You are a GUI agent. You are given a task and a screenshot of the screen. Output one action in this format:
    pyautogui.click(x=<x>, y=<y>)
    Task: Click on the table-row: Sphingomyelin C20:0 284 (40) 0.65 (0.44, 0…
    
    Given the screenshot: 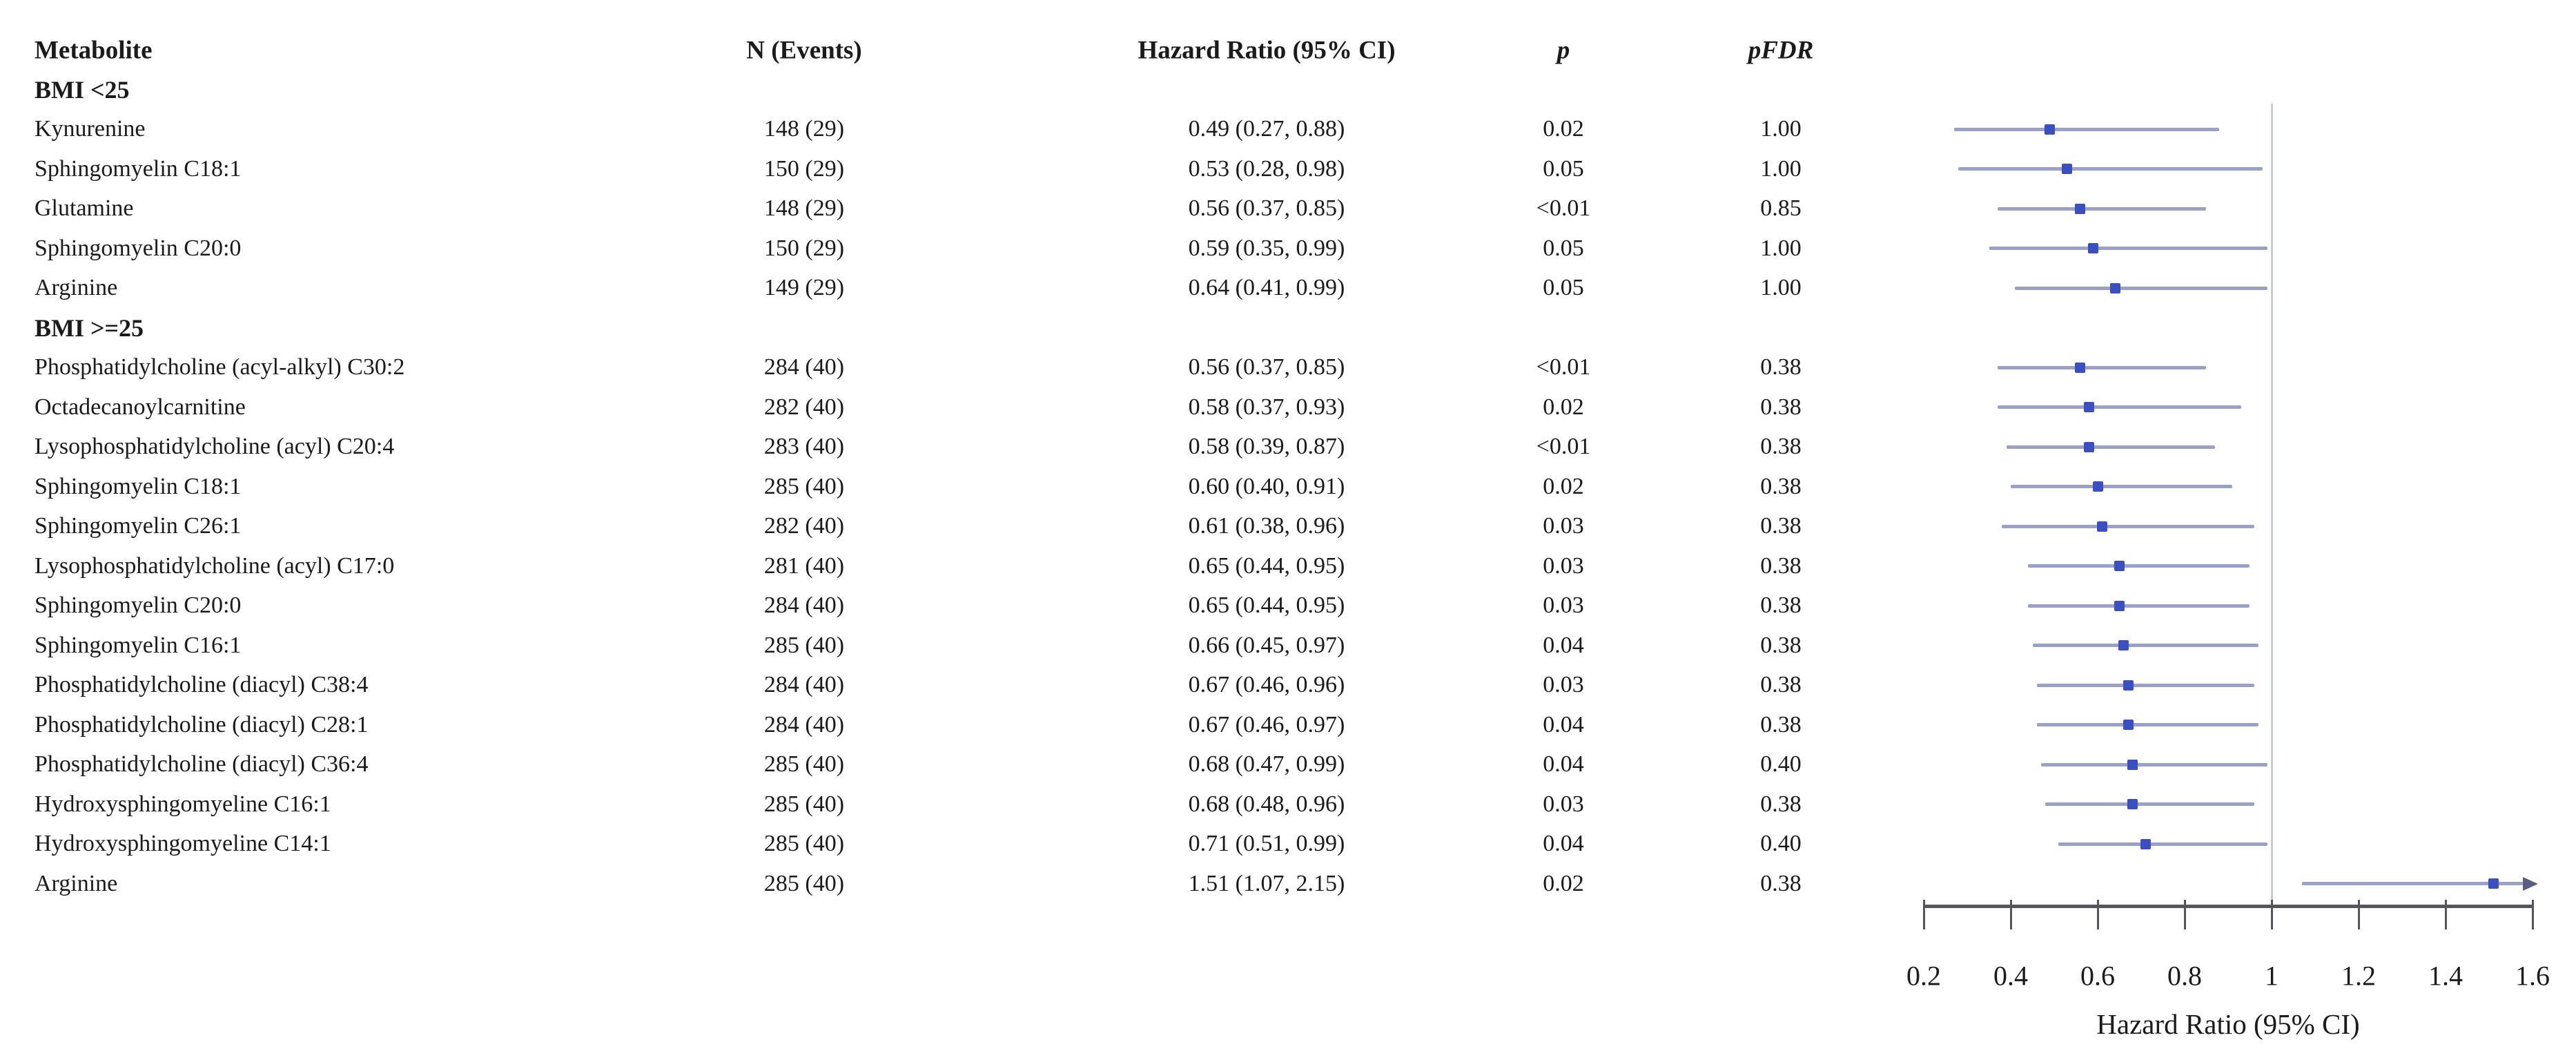 What is the action you would take?
    pyautogui.click(x=1288, y=606)
    